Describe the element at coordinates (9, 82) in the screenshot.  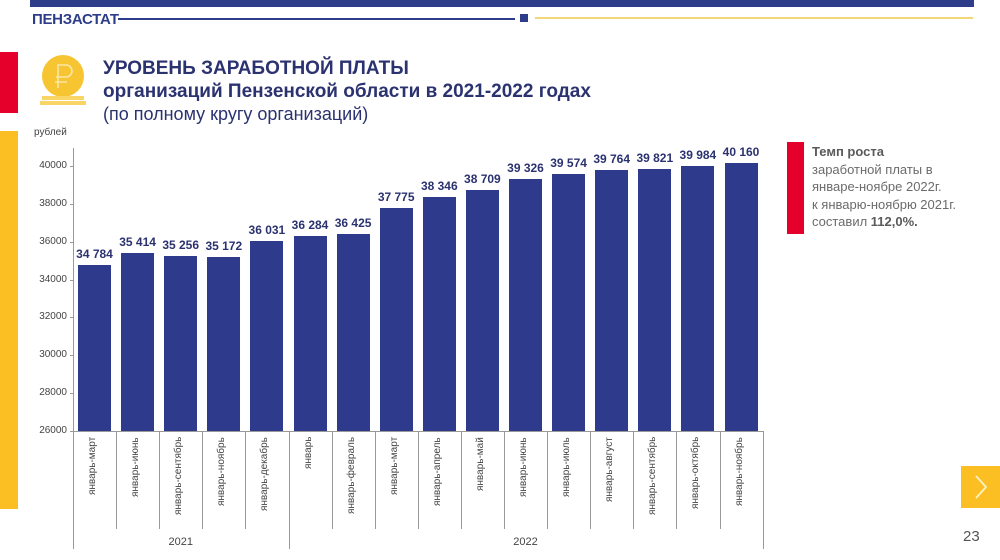
I see `left-accent-red` at that location.